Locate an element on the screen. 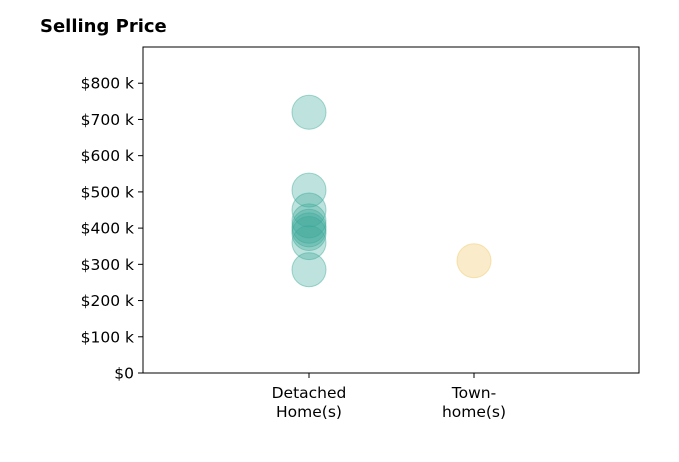  x-axis: Detached Home(s) Town-home(s) is located at coordinates (389, 397).